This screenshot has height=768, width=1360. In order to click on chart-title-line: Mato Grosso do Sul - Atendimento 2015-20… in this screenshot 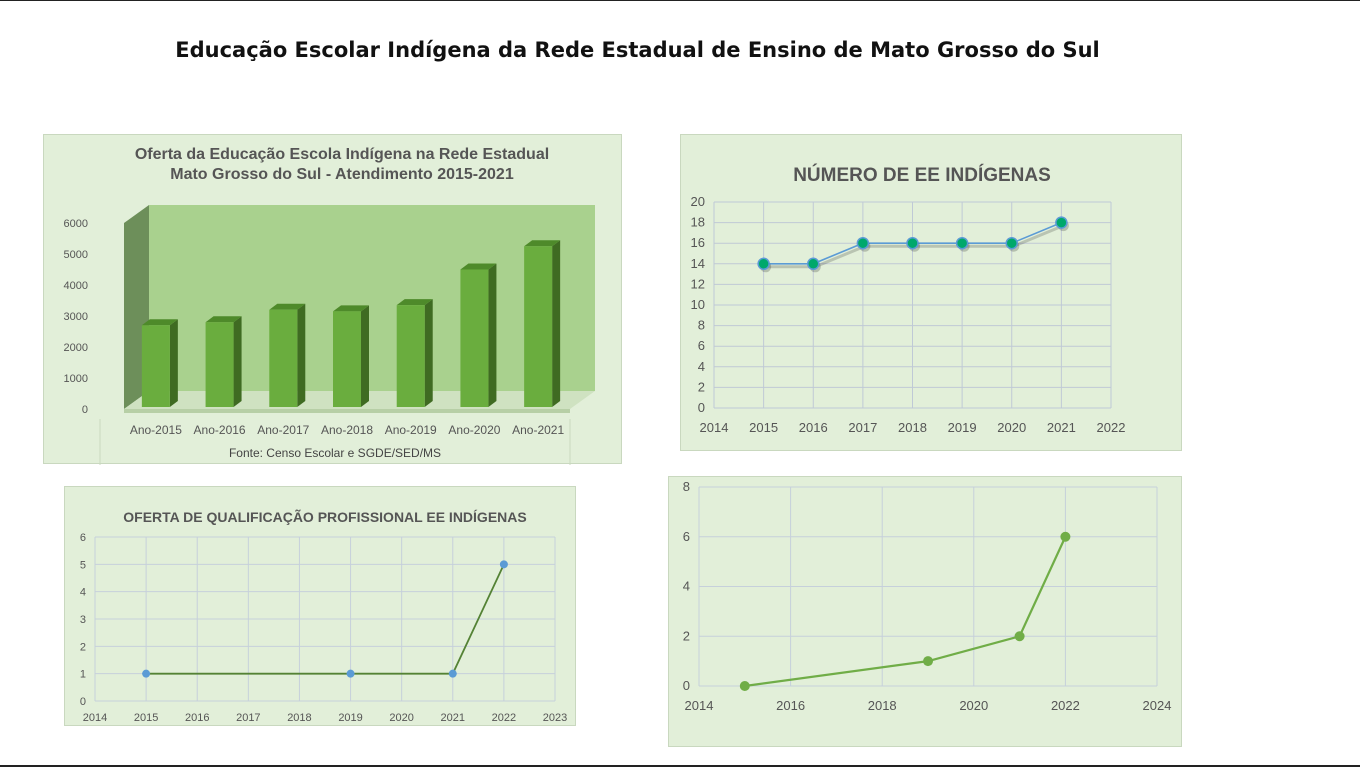, I will do `click(342, 174)`.